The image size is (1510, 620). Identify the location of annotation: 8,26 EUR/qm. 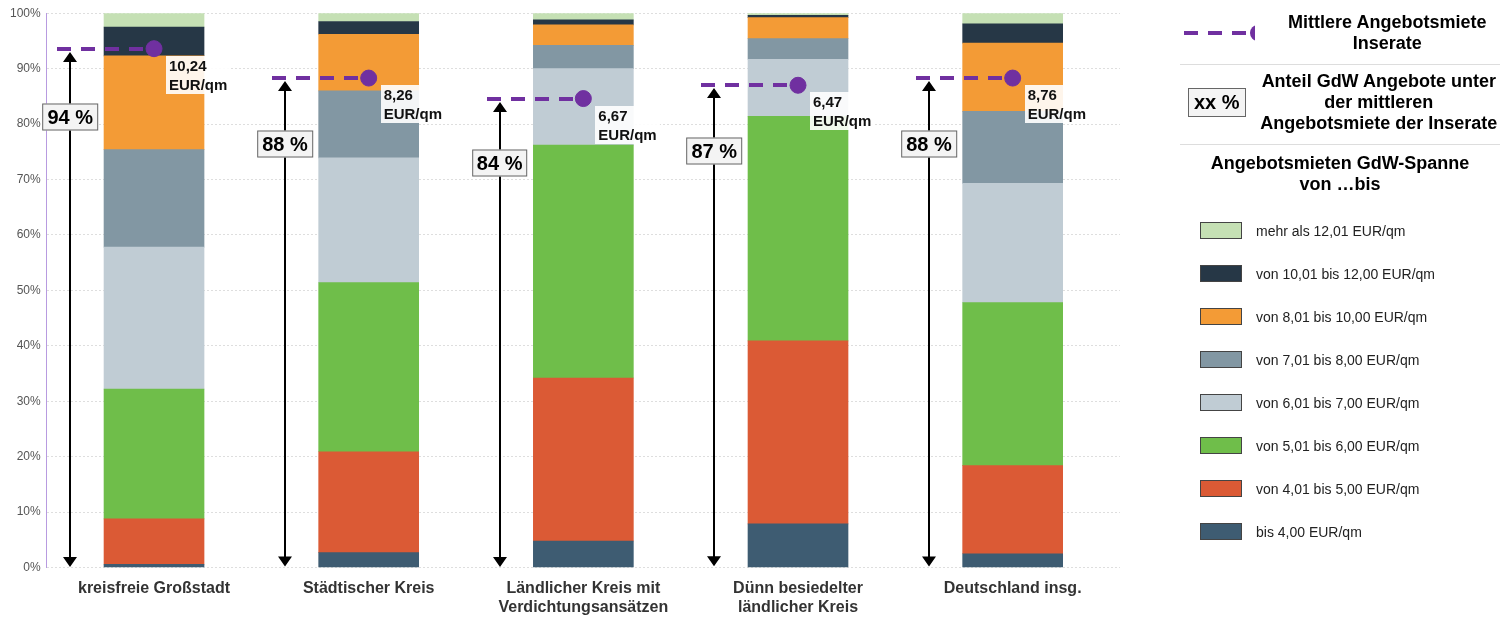
(413, 104).